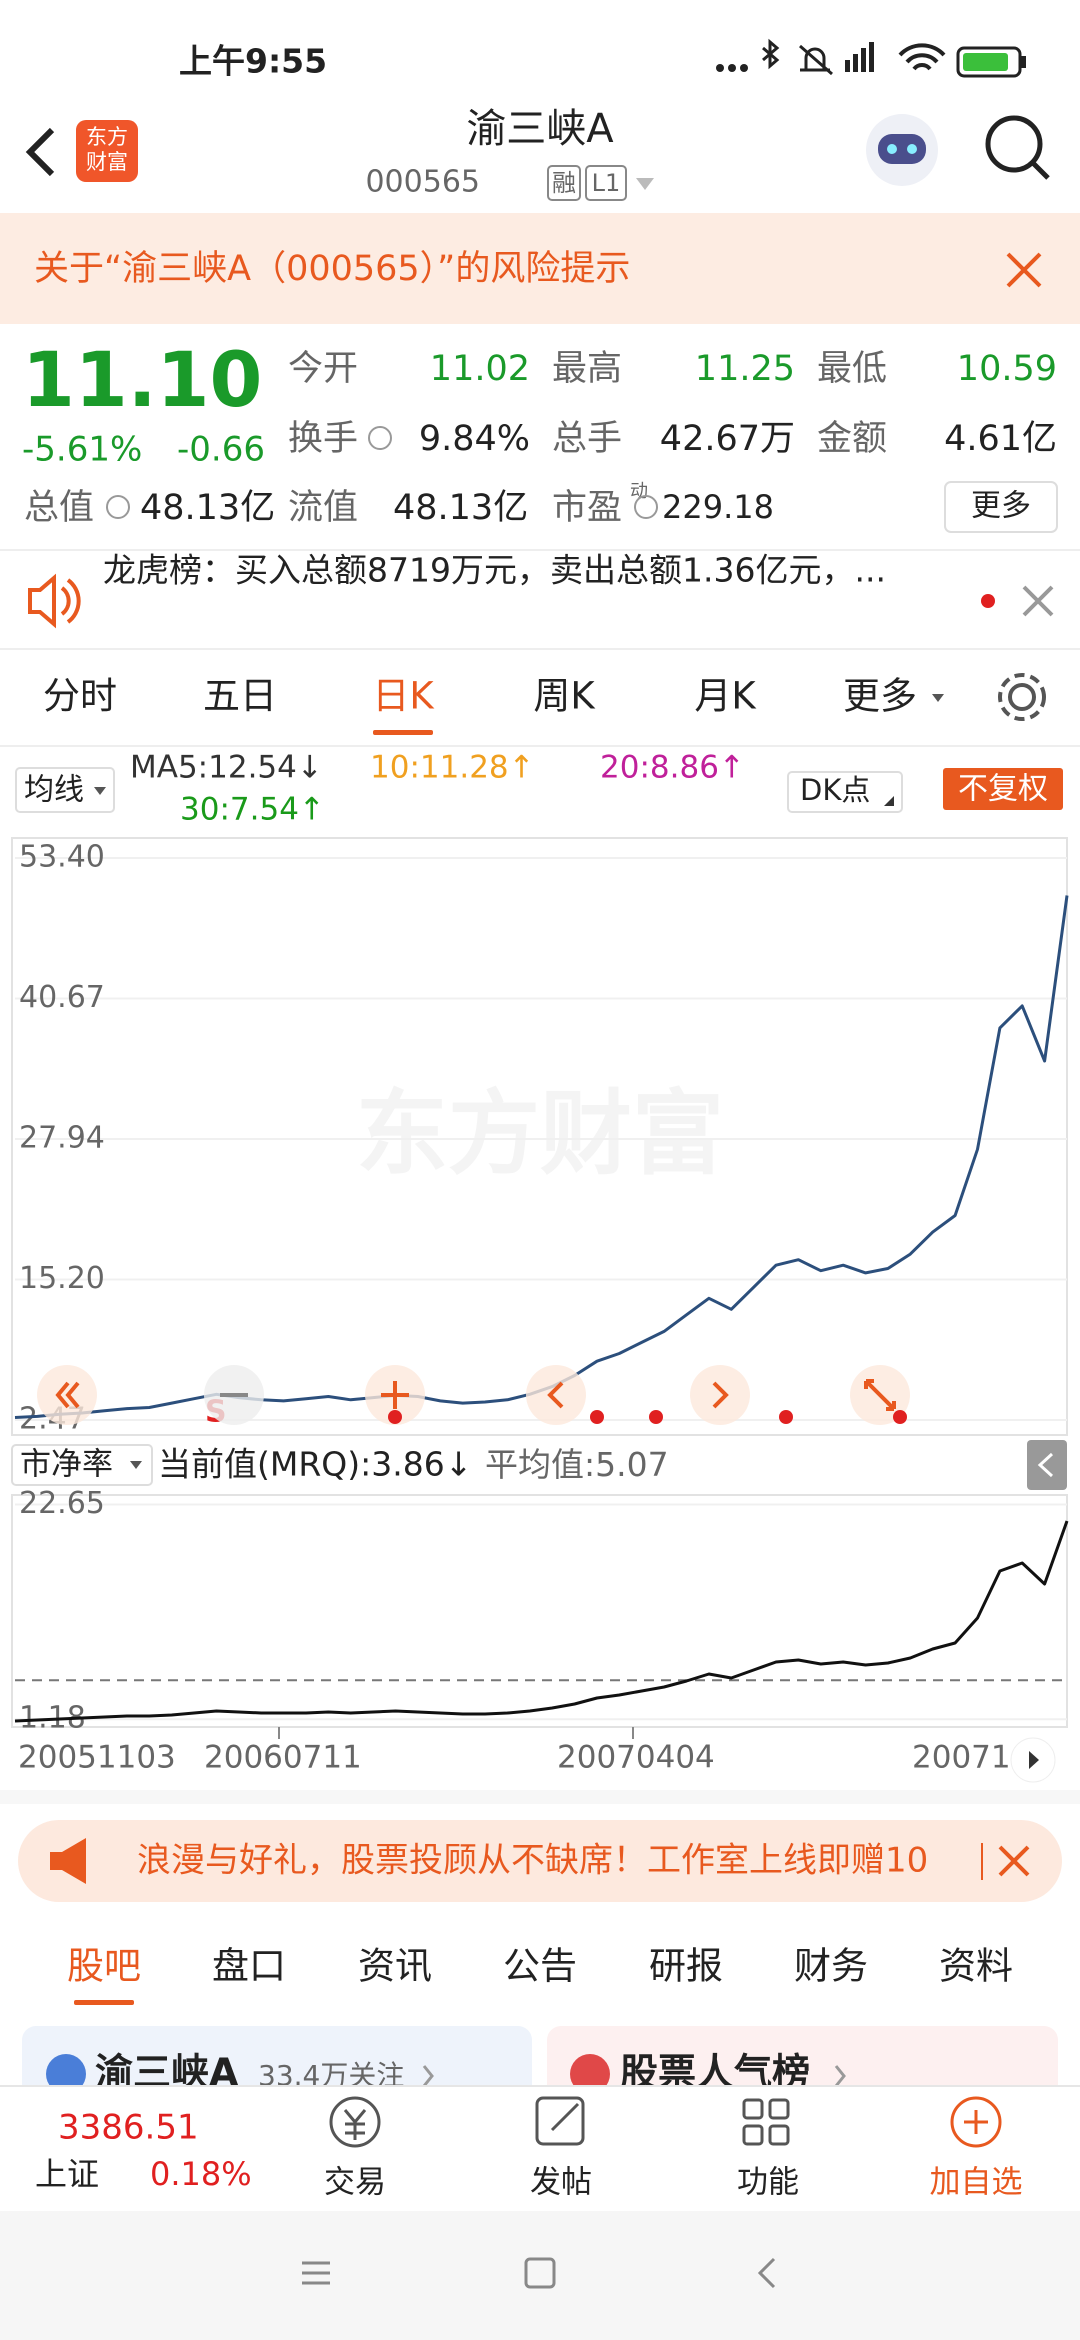 This screenshot has width=1080, height=2340. I want to click on content-tab: 研报, so click(686, 1966).